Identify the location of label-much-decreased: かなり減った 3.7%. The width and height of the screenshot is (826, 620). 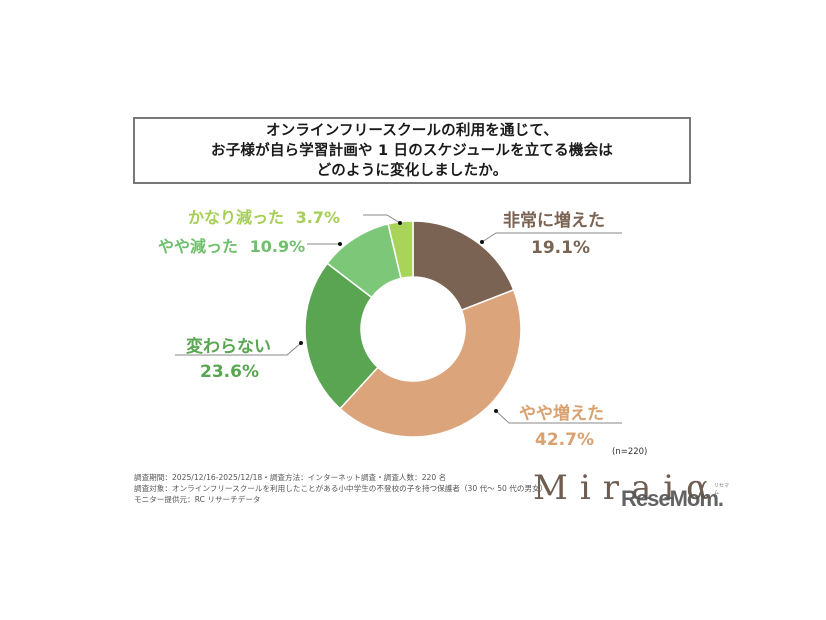
(264, 216).